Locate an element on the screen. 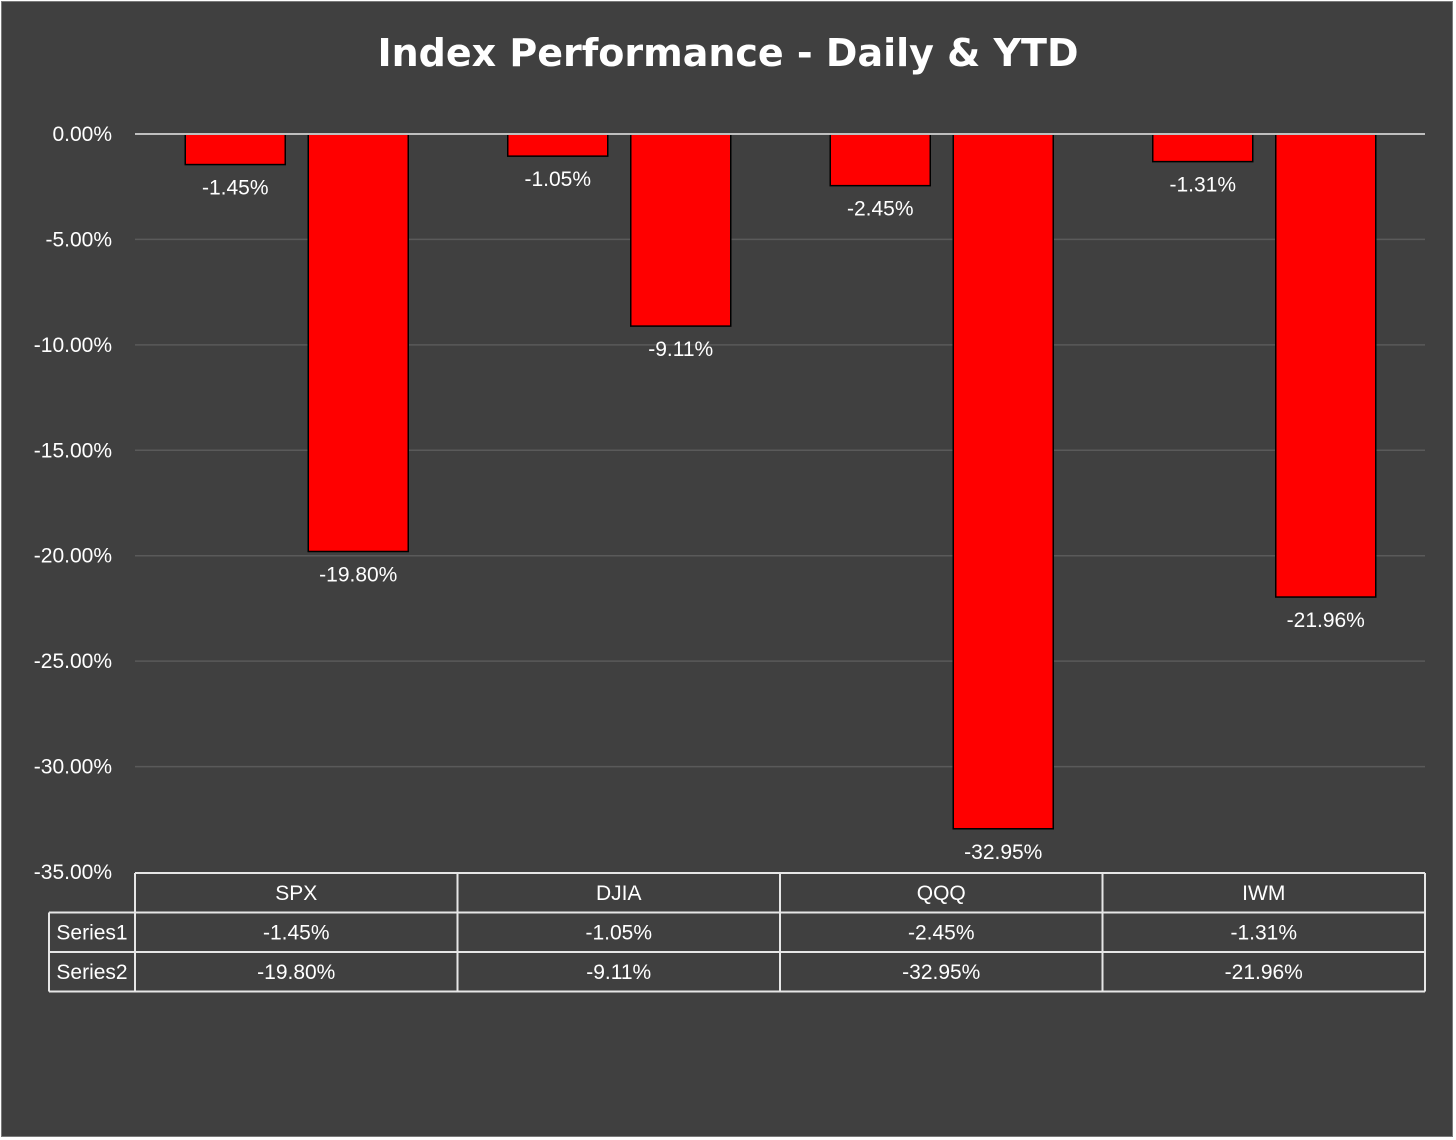  data-label: -32.95% is located at coordinates (1003, 852).